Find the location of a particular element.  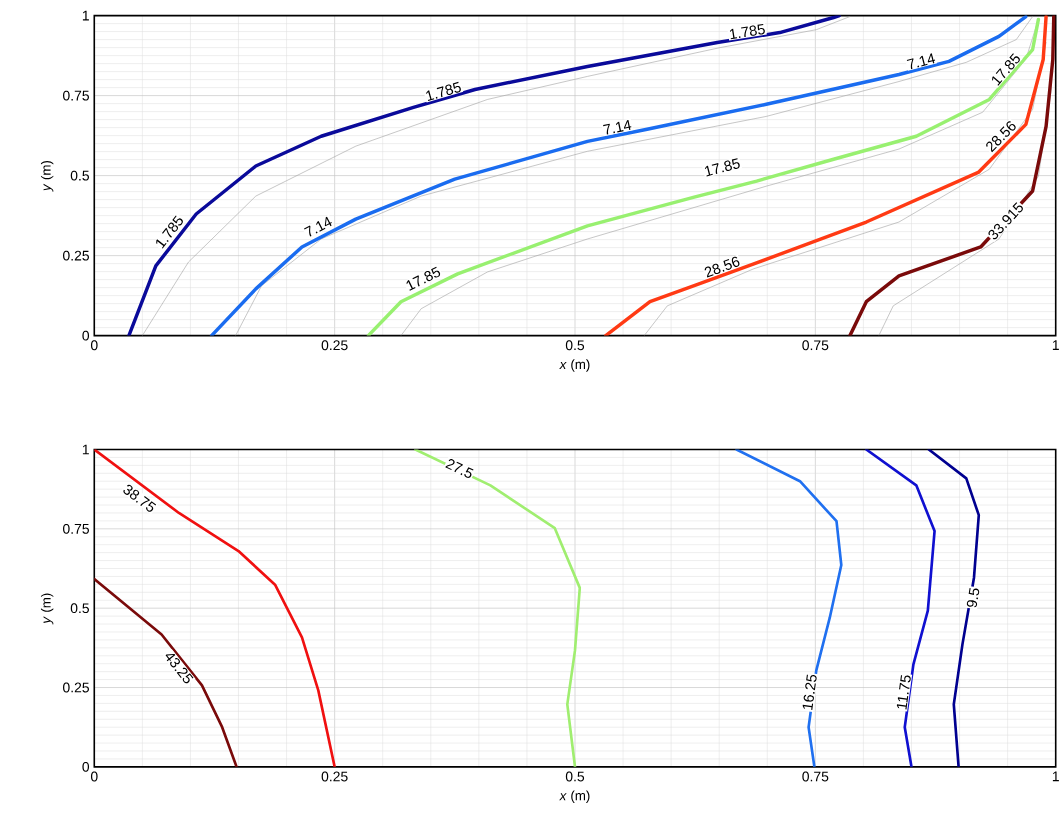

annotation: 16.25 is located at coordinates (809, 692).